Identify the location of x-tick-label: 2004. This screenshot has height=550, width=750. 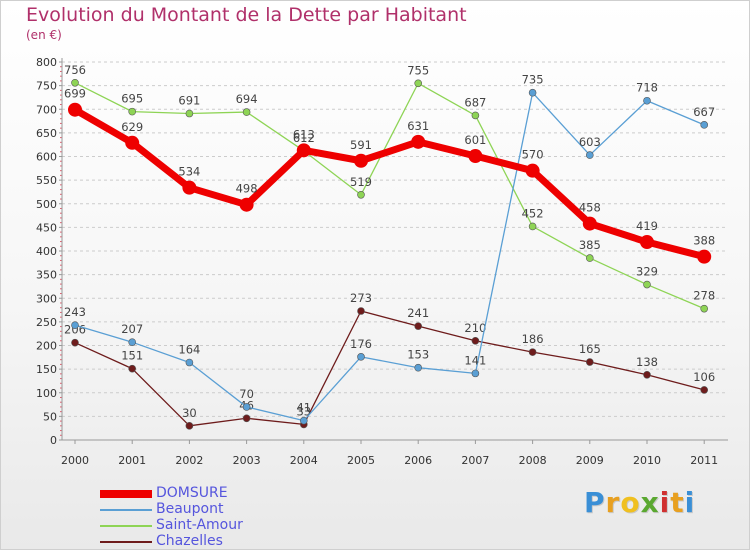
(304, 460).